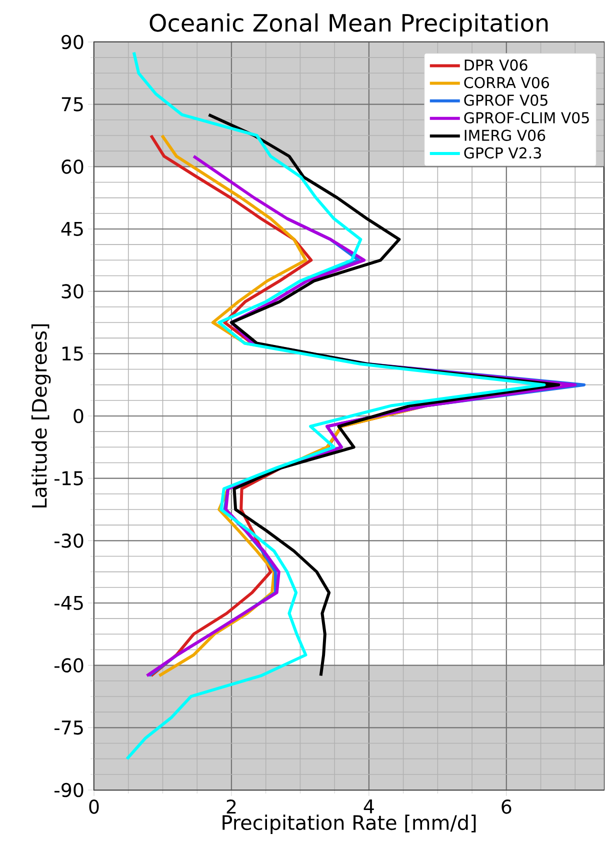  Describe the element at coordinates (72, 104) in the screenshot. I see `y-tick-label: 75` at that location.